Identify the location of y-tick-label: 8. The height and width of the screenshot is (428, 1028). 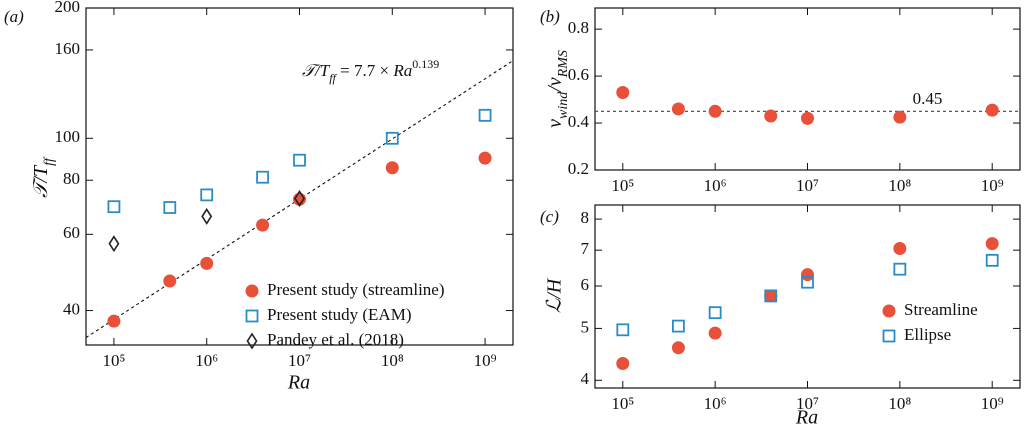
(585, 217).